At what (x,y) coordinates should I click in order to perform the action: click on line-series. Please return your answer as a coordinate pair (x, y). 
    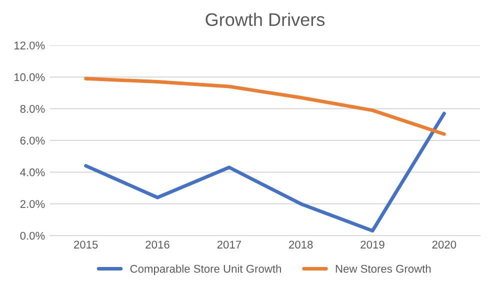
    Looking at the image, I should click on (265, 106).